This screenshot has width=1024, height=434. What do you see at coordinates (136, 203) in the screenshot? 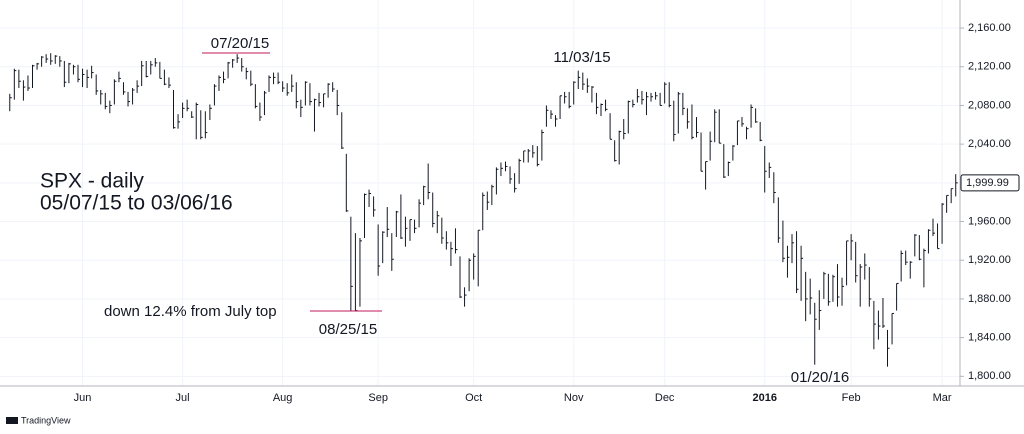
I see `chart-subtitle: 05/07/15 to 03/06/16` at bounding box center [136, 203].